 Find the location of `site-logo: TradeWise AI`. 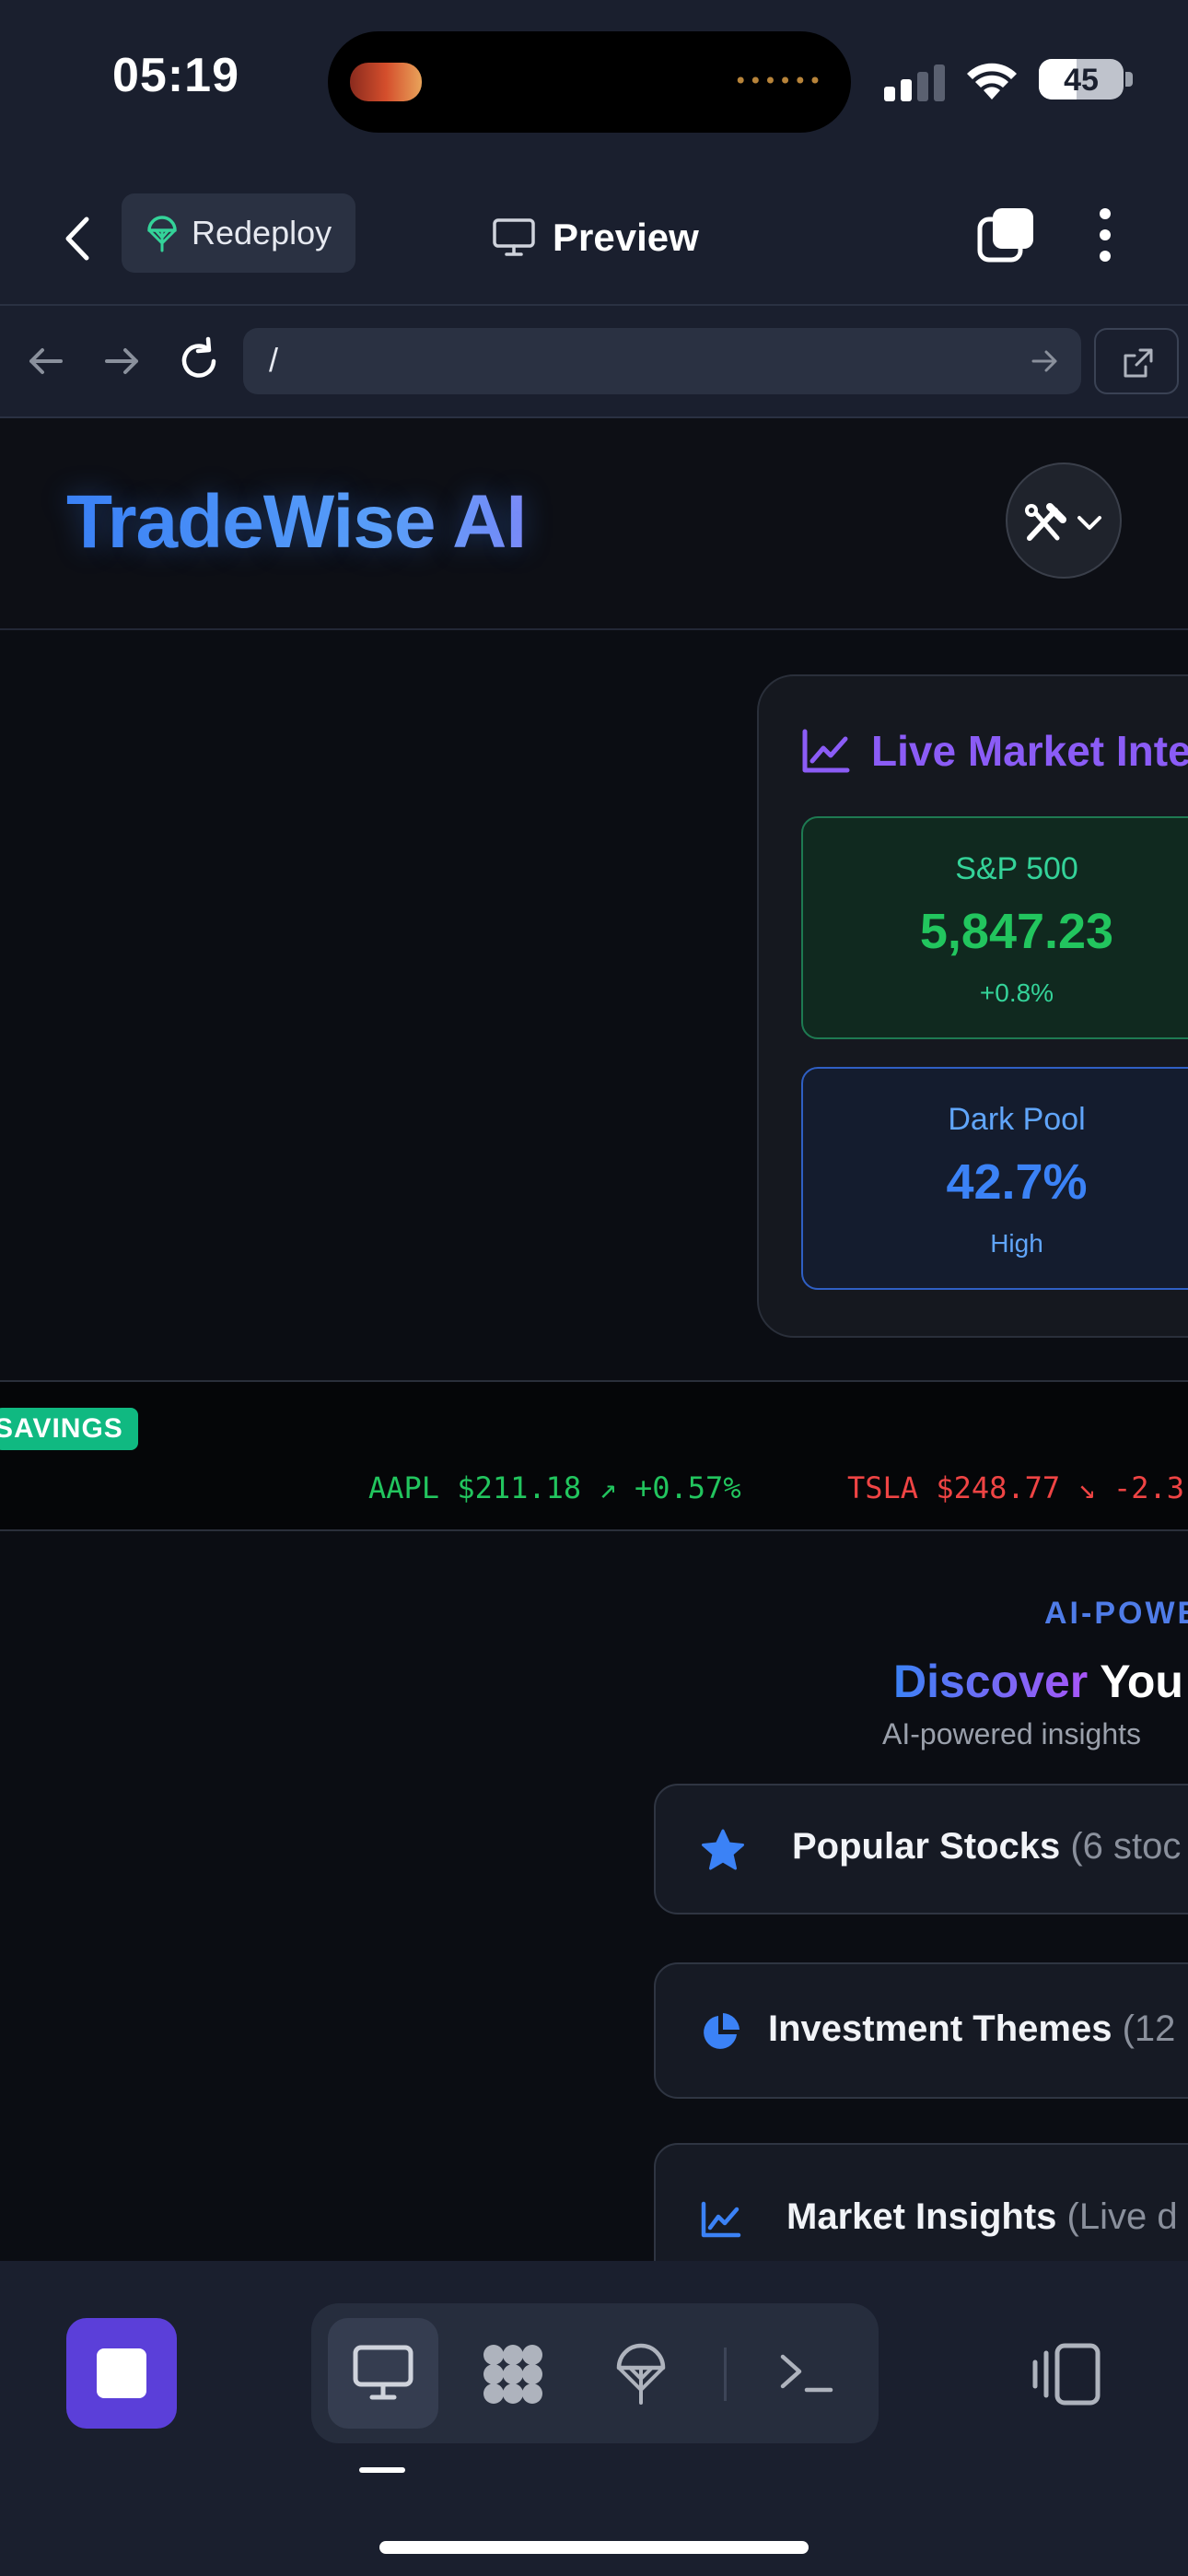

site-logo: TradeWise AI is located at coordinates (296, 522).